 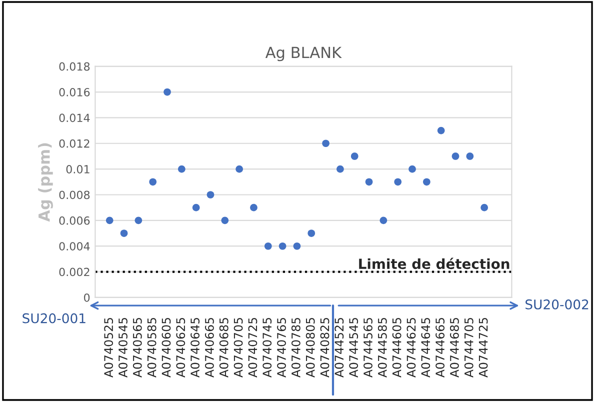 What do you see at coordinates (78, 169) in the screenshot?
I see `y-tick-label: 0.01` at bounding box center [78, 169].